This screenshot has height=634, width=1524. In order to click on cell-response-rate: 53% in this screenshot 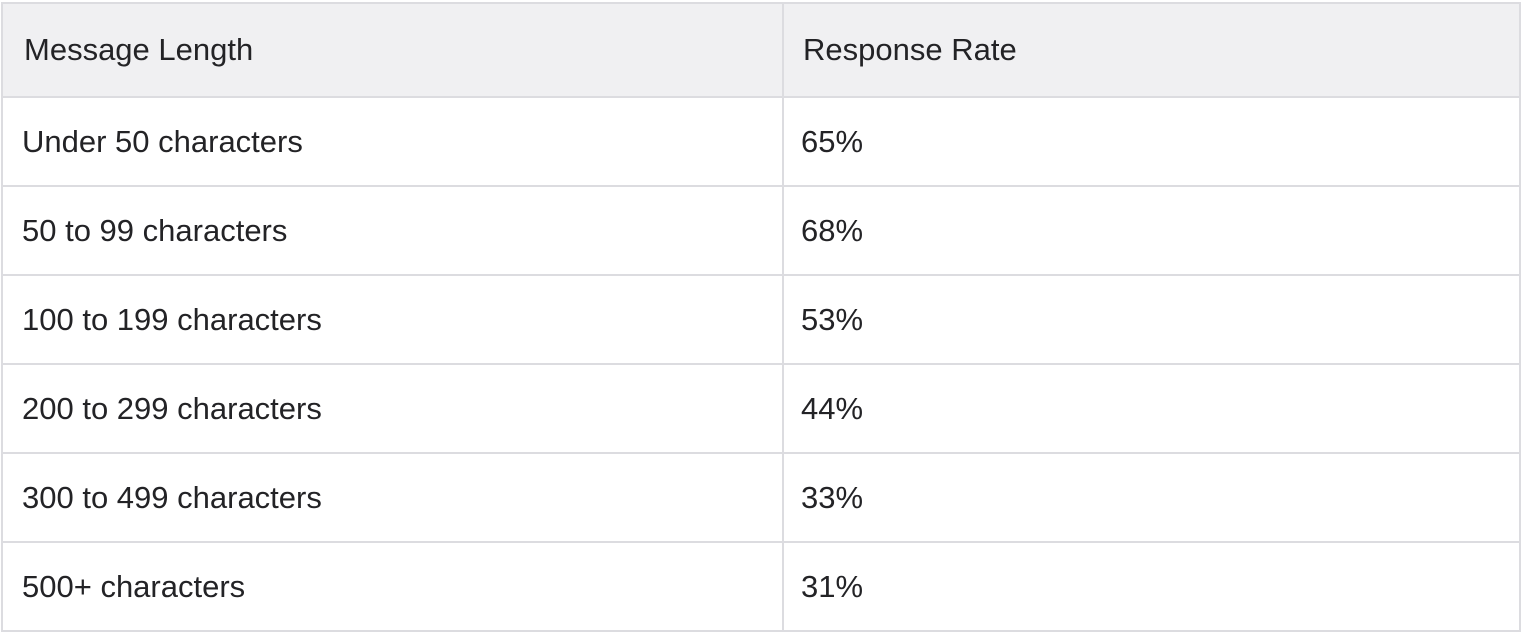, I will do `click(1151, 319)`.